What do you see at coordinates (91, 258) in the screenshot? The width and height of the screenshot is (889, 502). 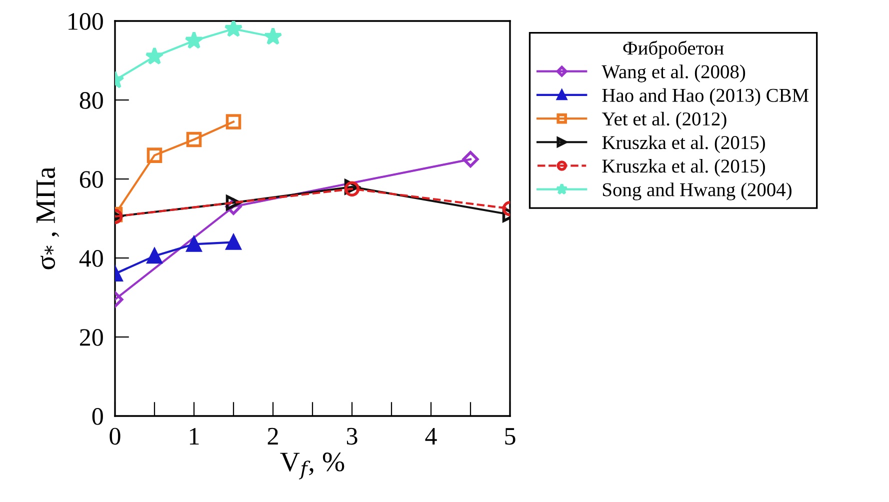 I see `y-tick-label: 40` at bounding box center [91, 258].